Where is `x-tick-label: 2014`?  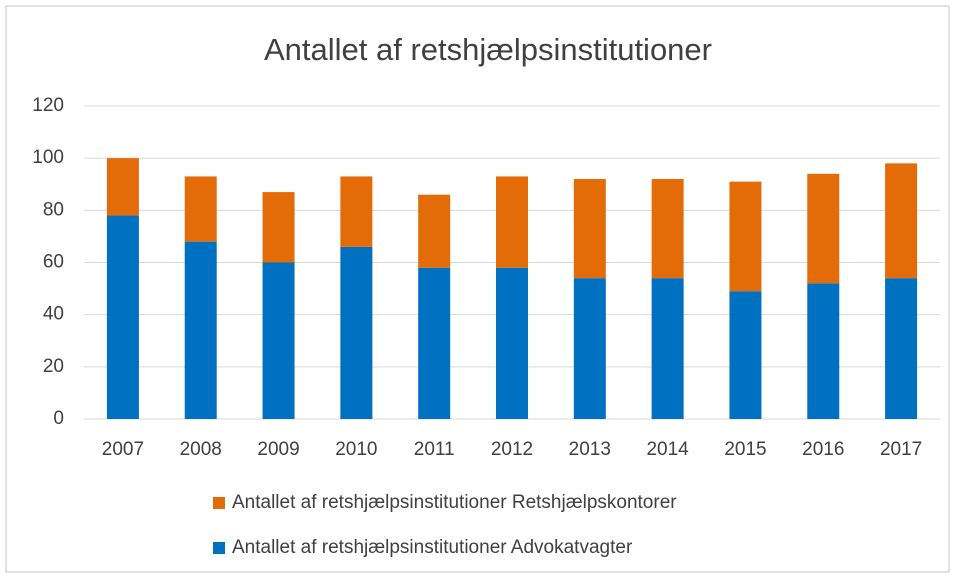 x-tick-label: 2014 is located at coordinates (667, 449).